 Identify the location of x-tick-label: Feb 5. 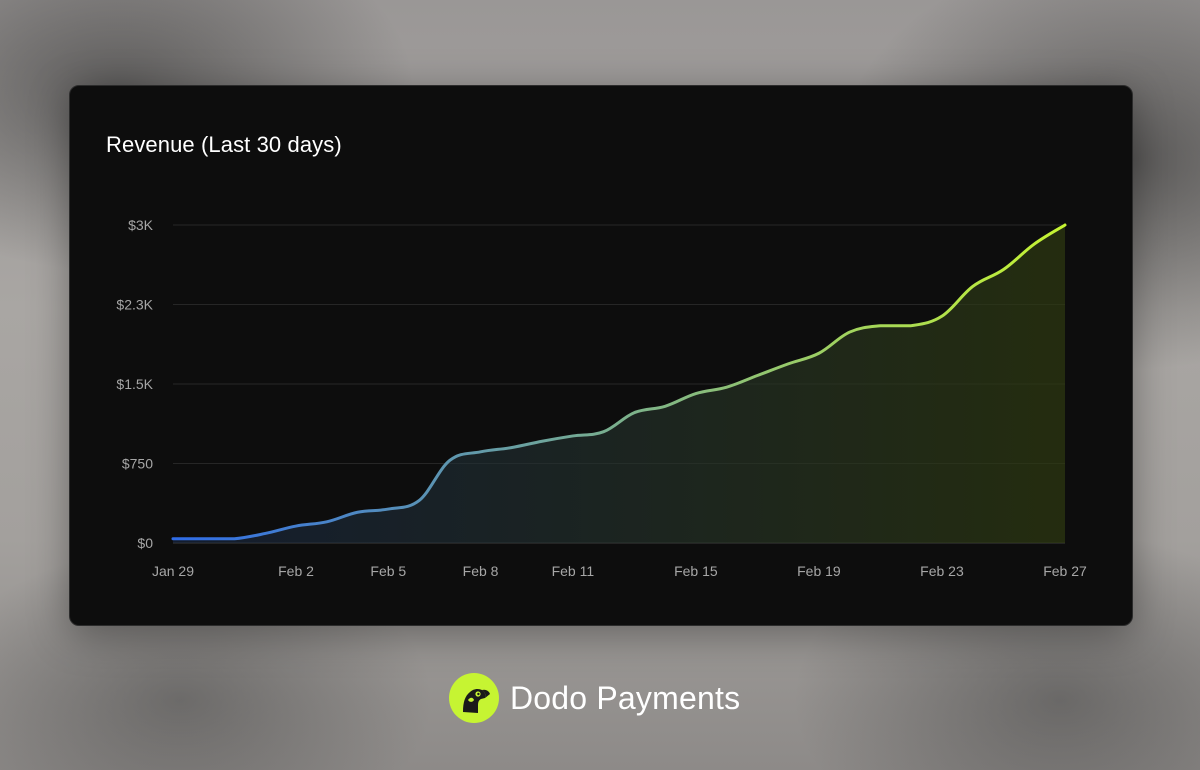
(388, 571).